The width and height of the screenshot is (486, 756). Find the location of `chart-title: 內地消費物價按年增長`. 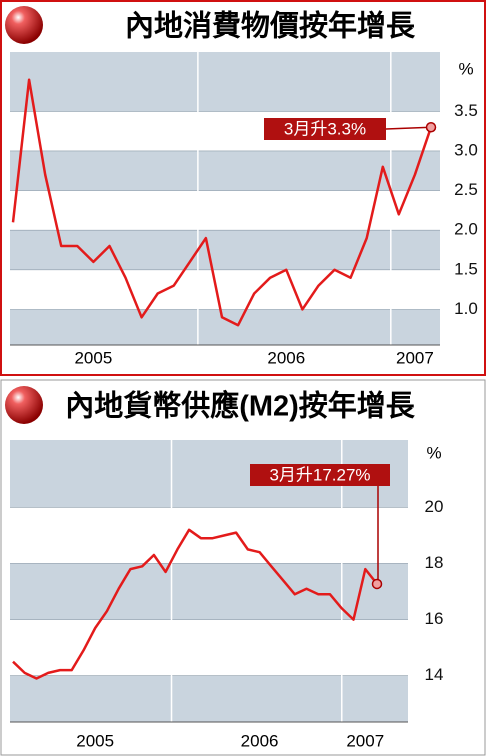

chart-title: 內地消費物價按年增長 is located at coordinates (270, 26).